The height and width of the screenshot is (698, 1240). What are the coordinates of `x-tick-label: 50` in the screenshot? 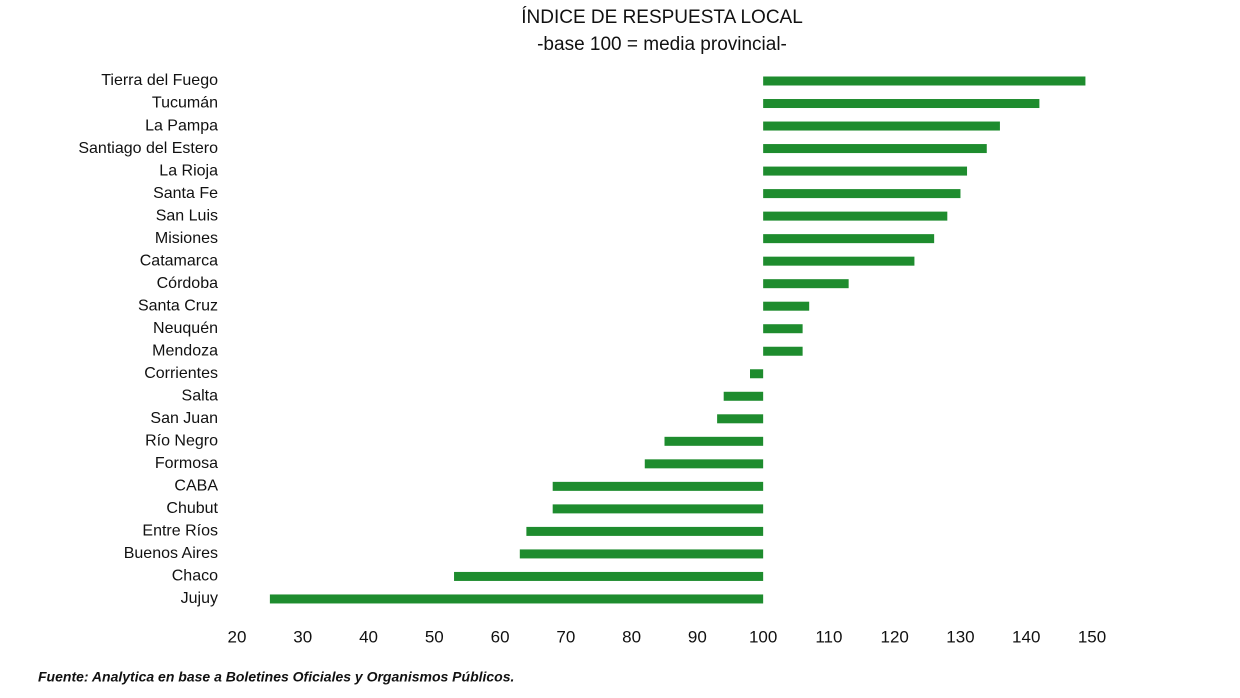 It's located at (434, 636).